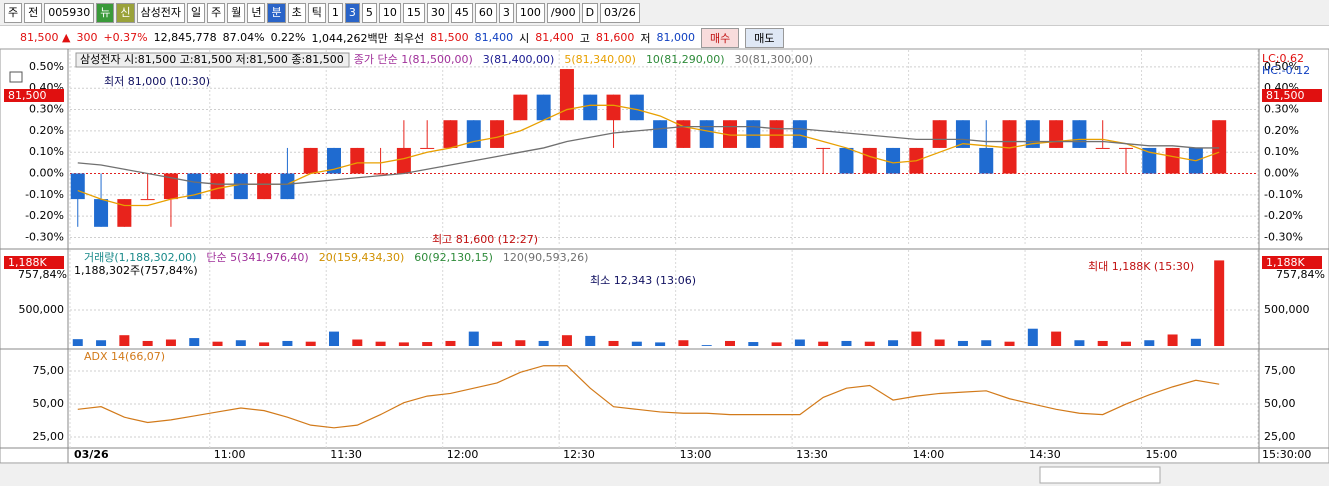 This screenshot has height=486, width=1329. I want to click on quote-field: 81,500 ▲, so click(45, 37).